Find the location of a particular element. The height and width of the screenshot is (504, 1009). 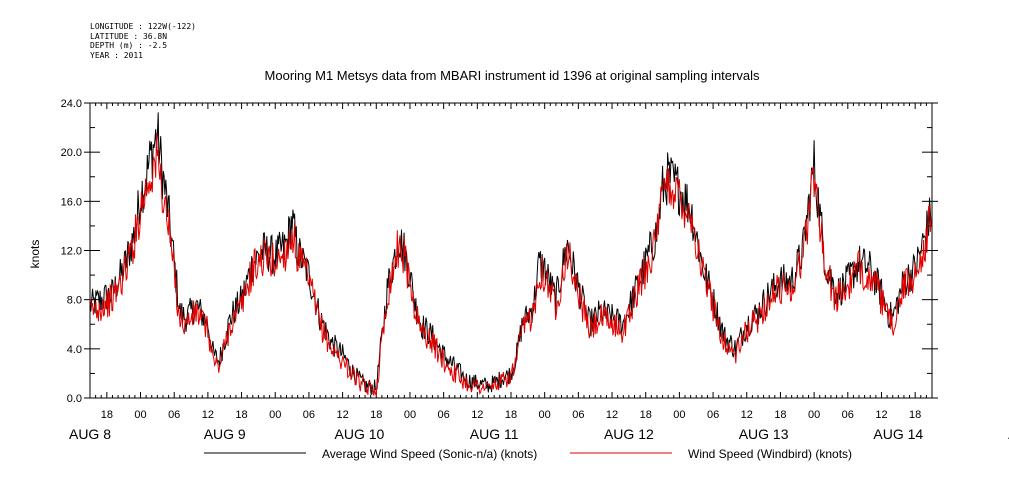

y-tick-label: 24.0 is located at coordinates (71, 104).